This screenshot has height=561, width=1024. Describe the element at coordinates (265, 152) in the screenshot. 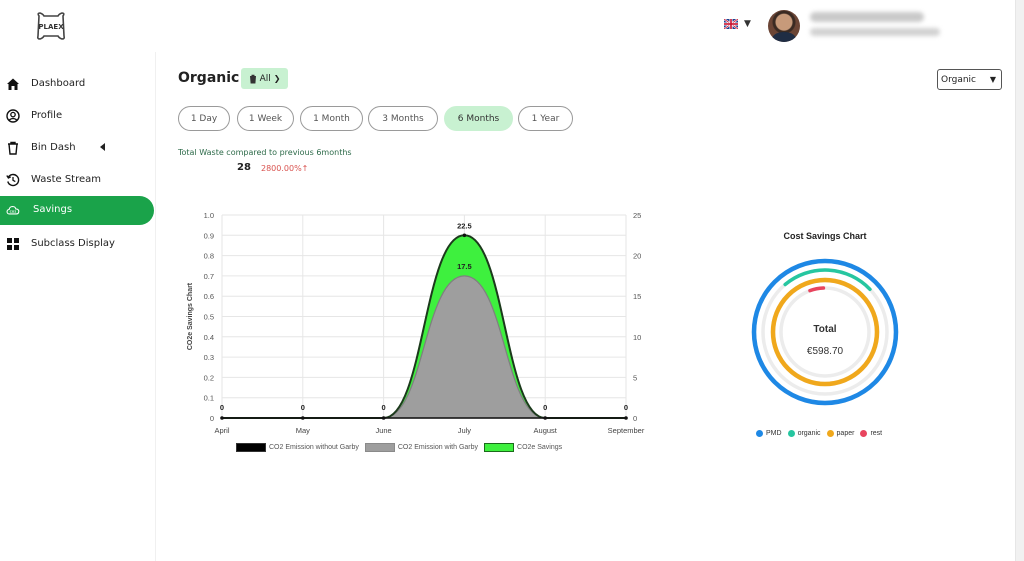

I see `total-waste-caption: Total Waste compared to previous 6months` at that location.